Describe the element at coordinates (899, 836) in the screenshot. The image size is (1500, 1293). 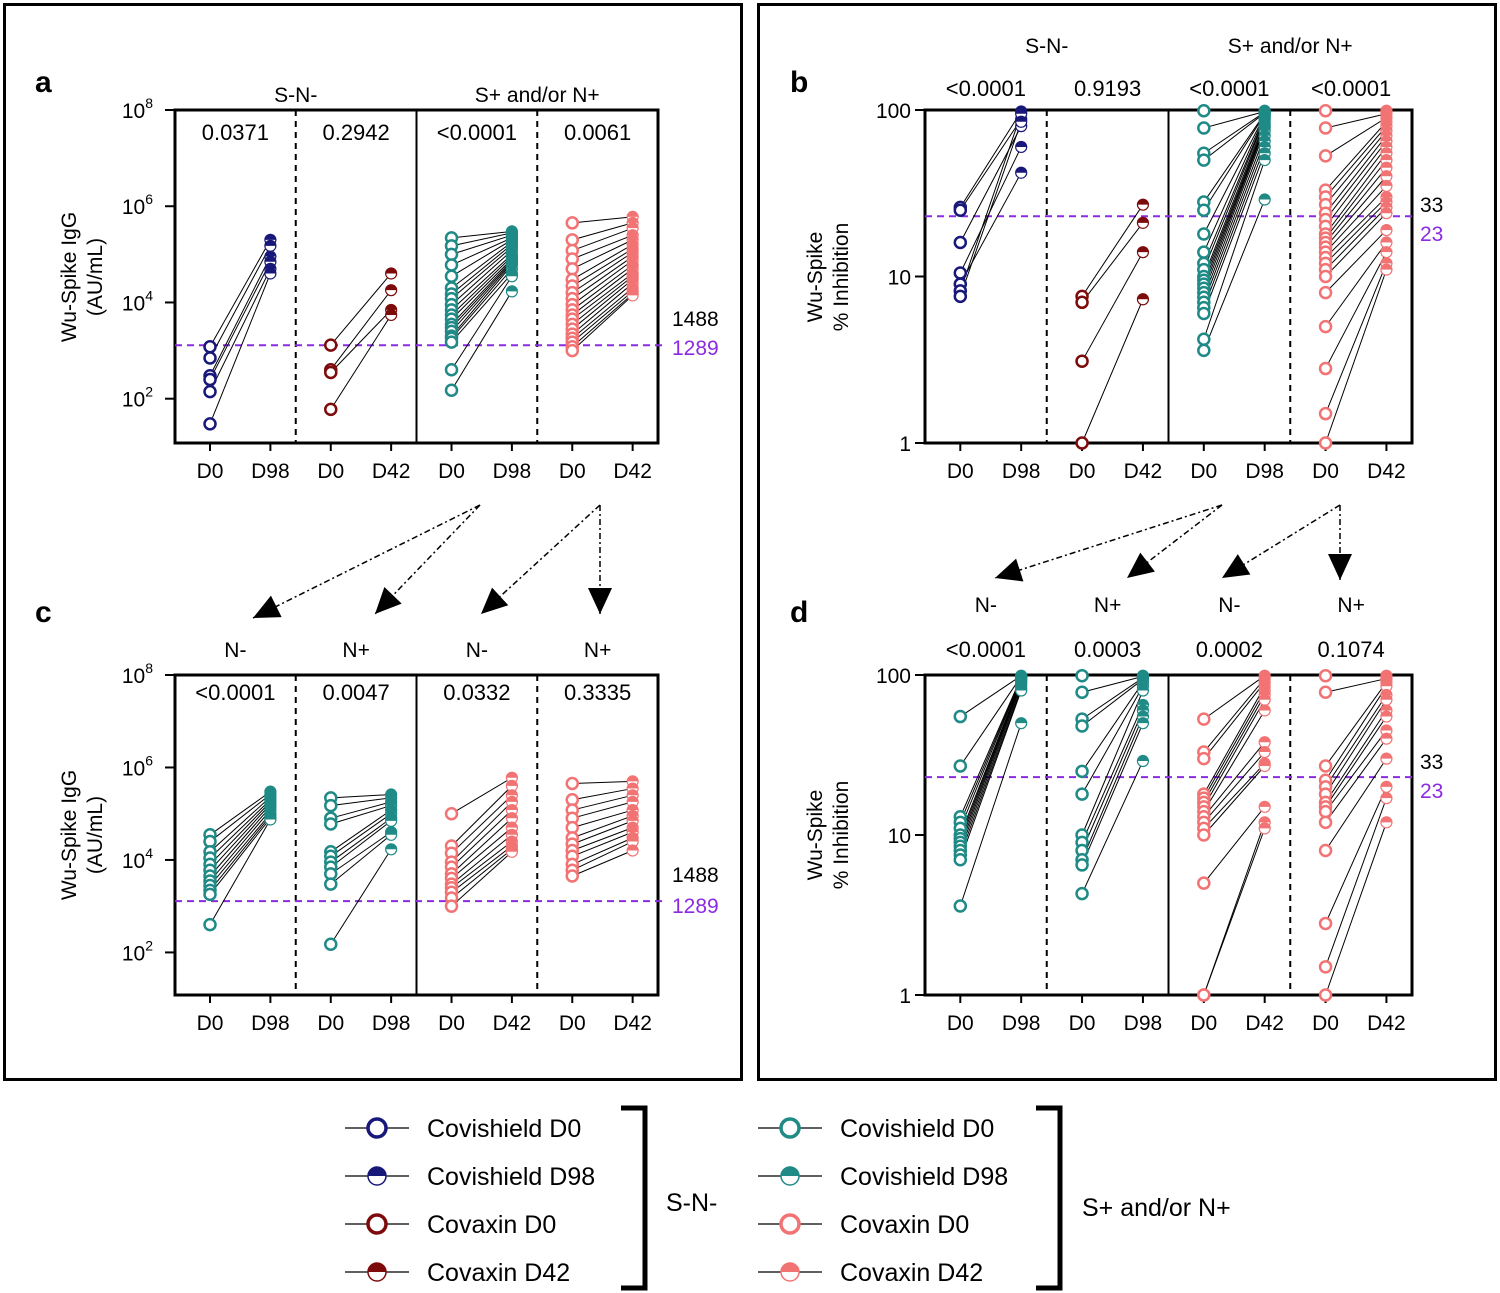
I see `y-tick-label: 10` at that location.